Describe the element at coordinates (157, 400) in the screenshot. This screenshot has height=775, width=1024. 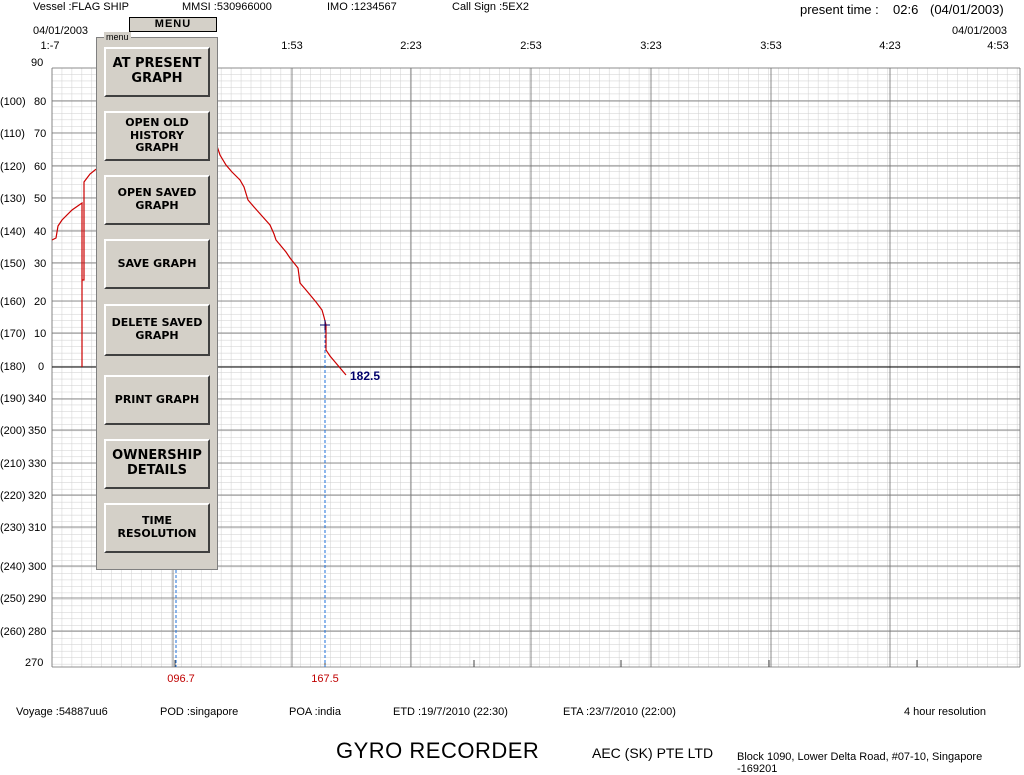
I see `print-graph-button: PRINT GRAPH` at that location.